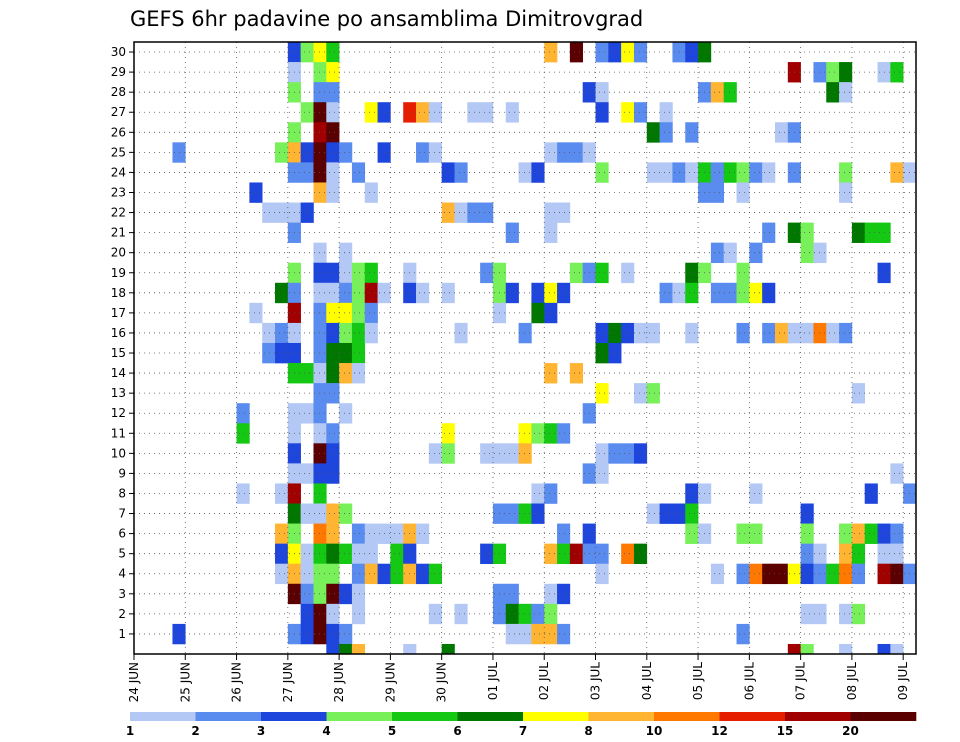 This screenshot has width=960, height=742. I want to click on colorbar: 1 2 3 4 5 6 7 8 10 12 15 20, so click(521, 725).